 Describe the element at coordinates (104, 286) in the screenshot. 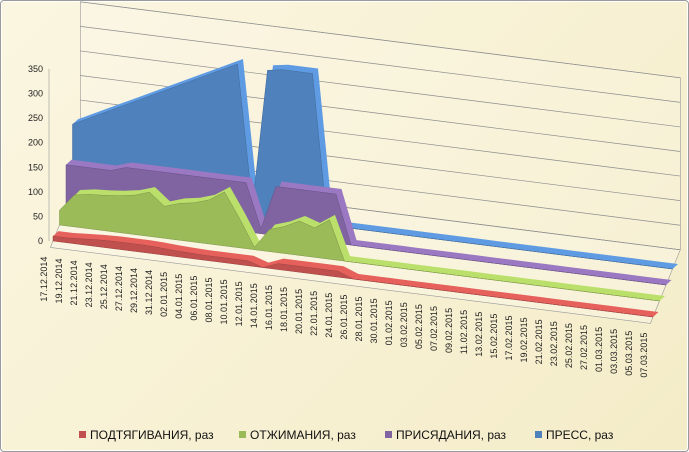

I see `x-tick-label: 25.12.2014` at that location.